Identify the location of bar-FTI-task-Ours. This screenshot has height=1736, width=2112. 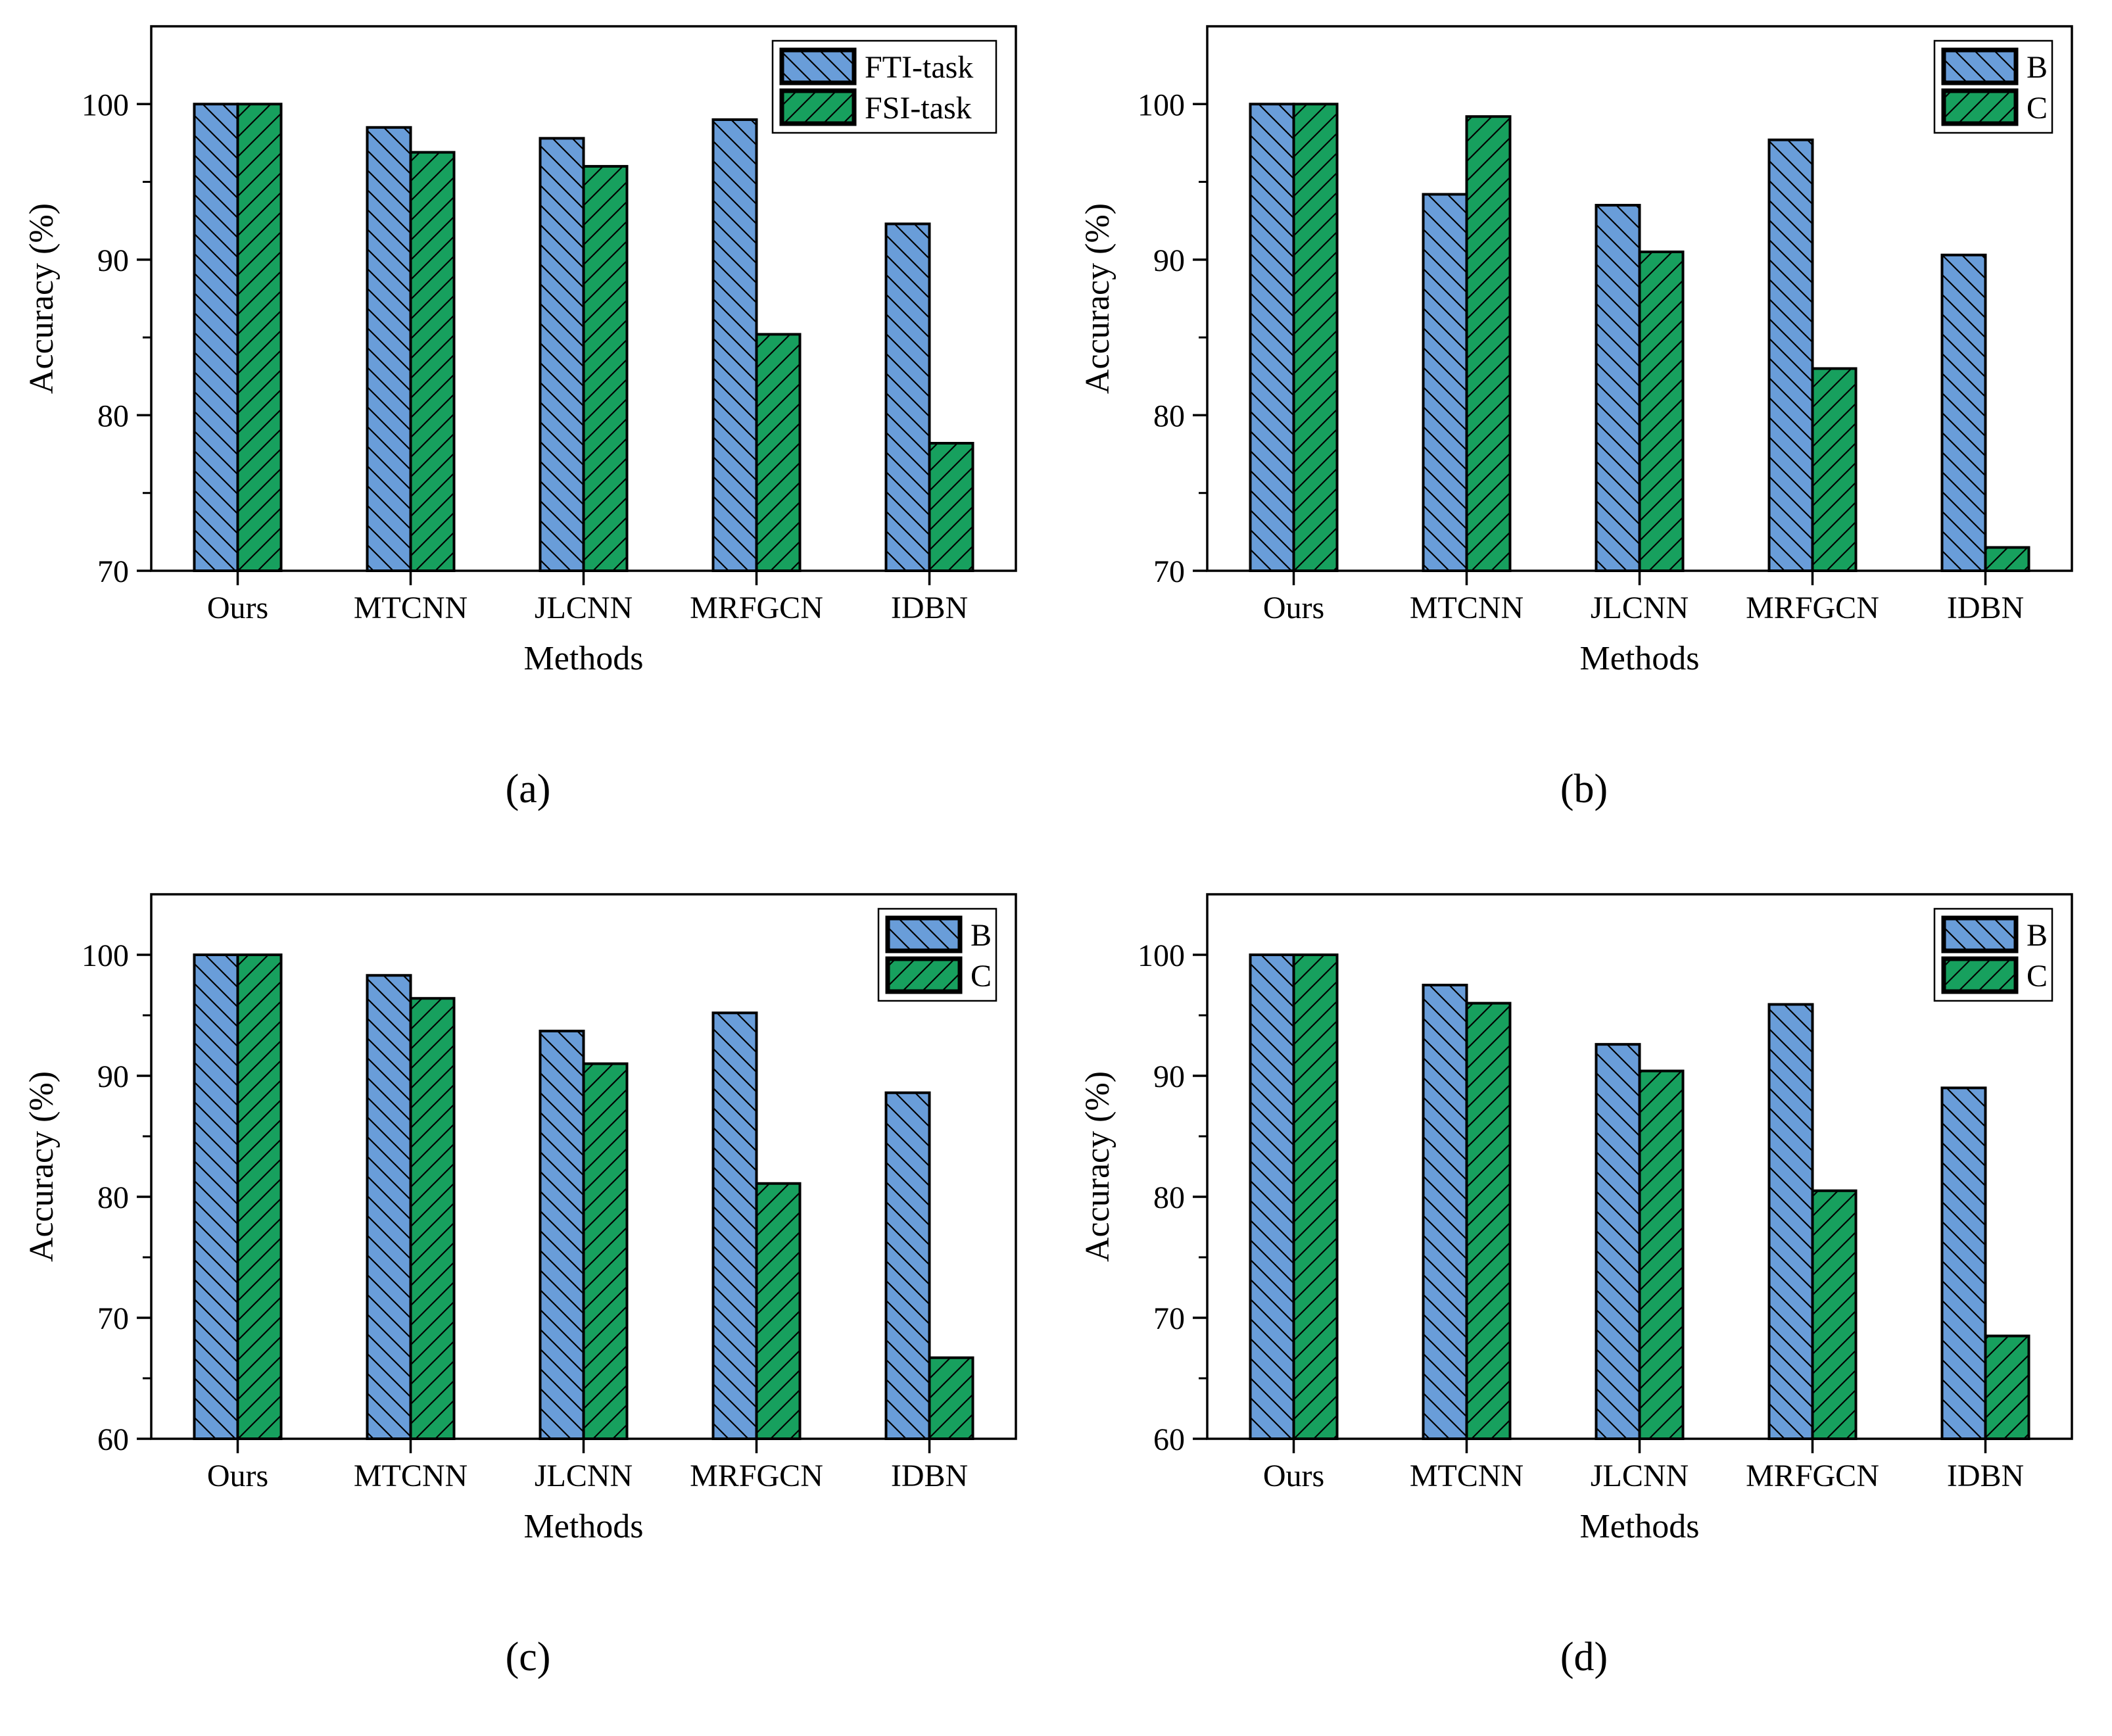
(216, 338).